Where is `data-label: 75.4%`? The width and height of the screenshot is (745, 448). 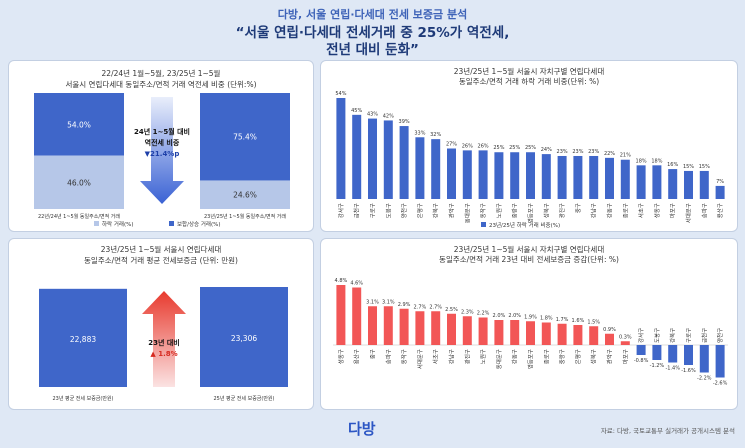 data-label: 75.4% is located at coordinates (245, 137).